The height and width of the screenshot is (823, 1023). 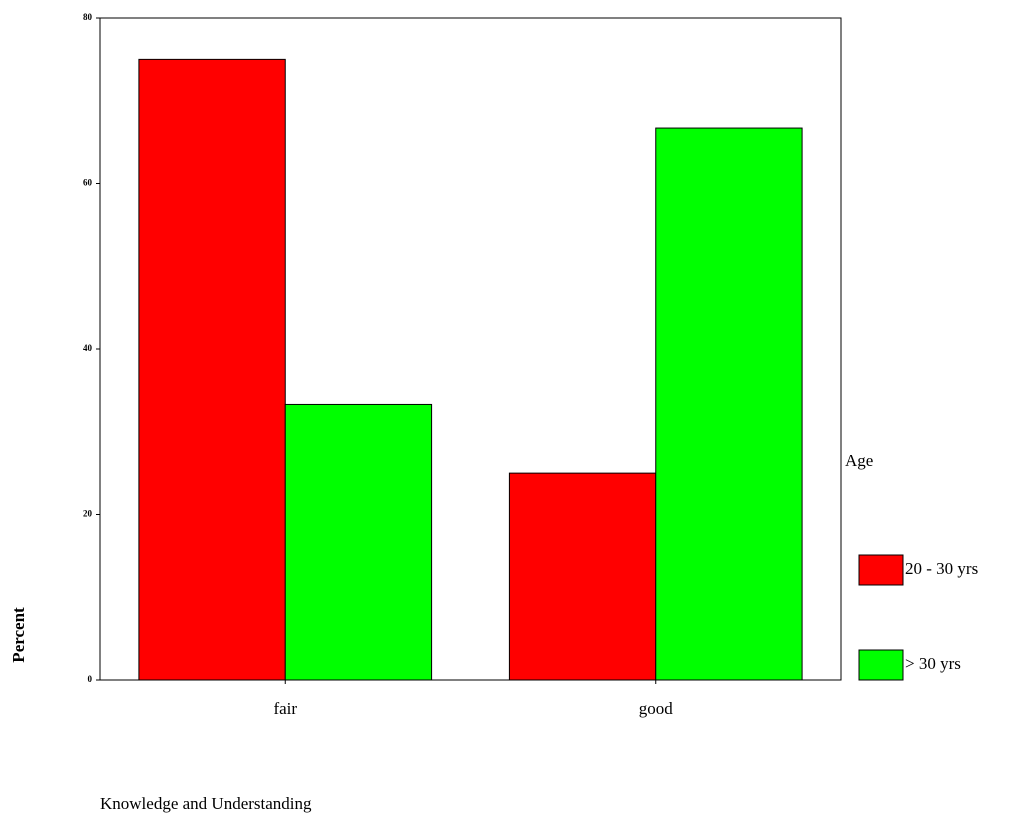 I want to click on y-axis-label: Percent, so click(x=18, y=635).